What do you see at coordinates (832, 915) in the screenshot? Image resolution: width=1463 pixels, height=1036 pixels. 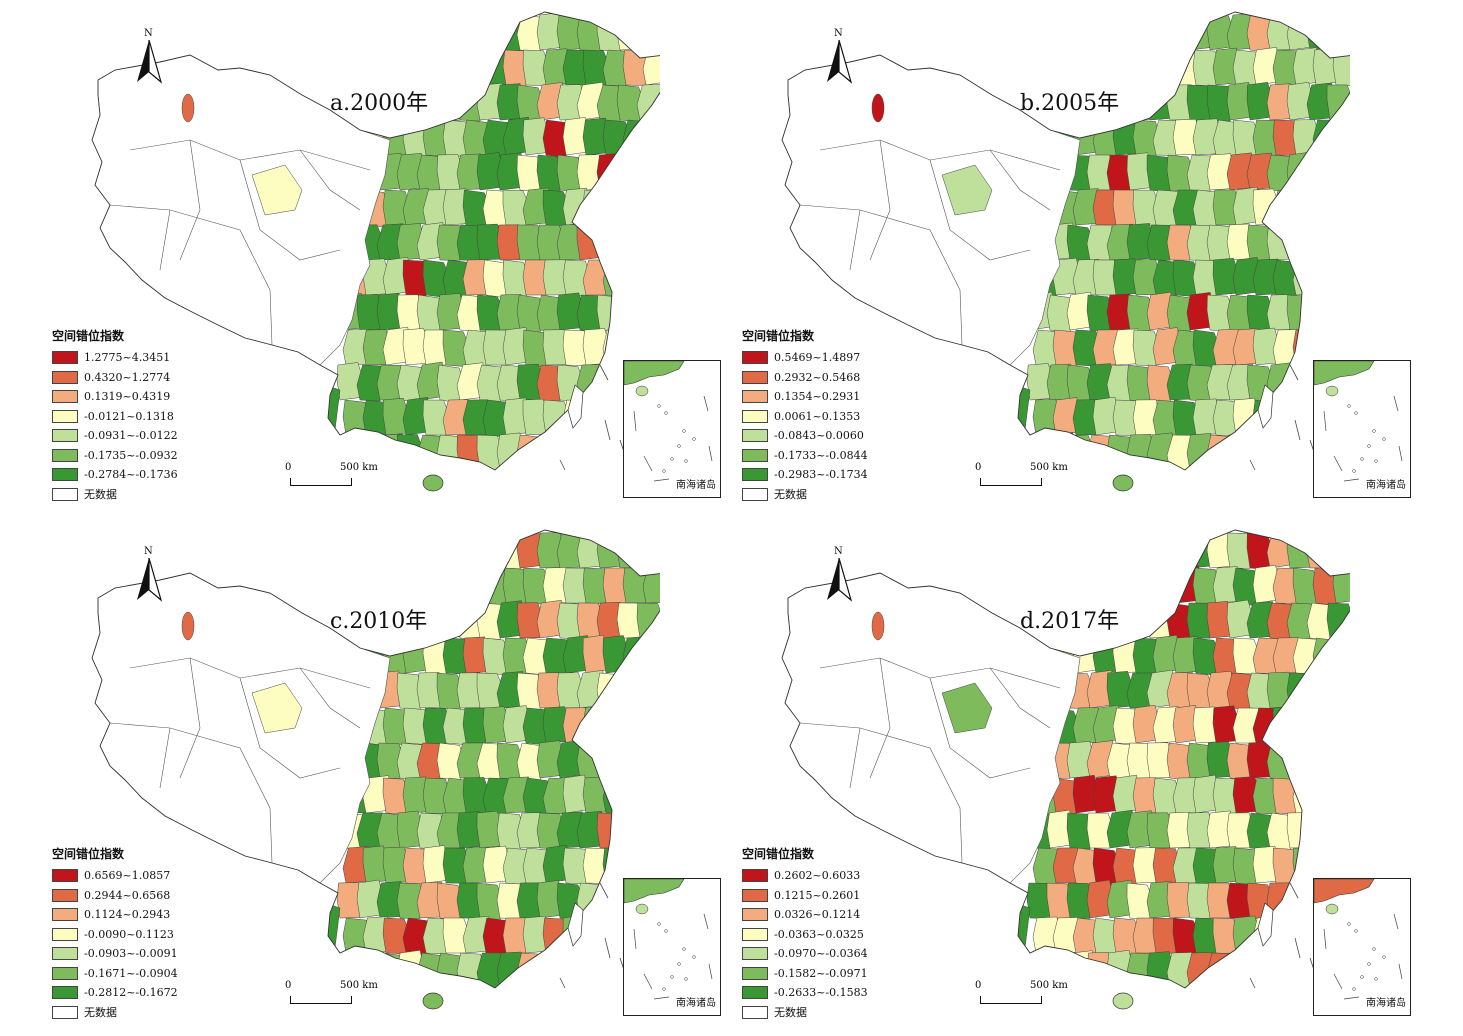 I see `legend-item: 0.0326~0.1214` at bounding box center [832, 915].